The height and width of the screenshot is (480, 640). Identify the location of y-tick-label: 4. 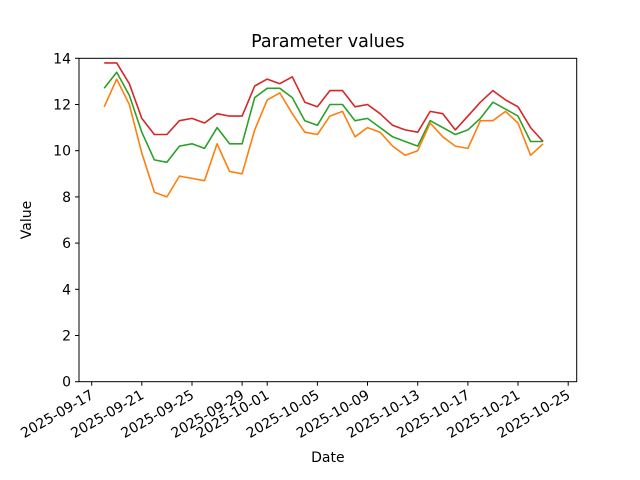
(66, 290).